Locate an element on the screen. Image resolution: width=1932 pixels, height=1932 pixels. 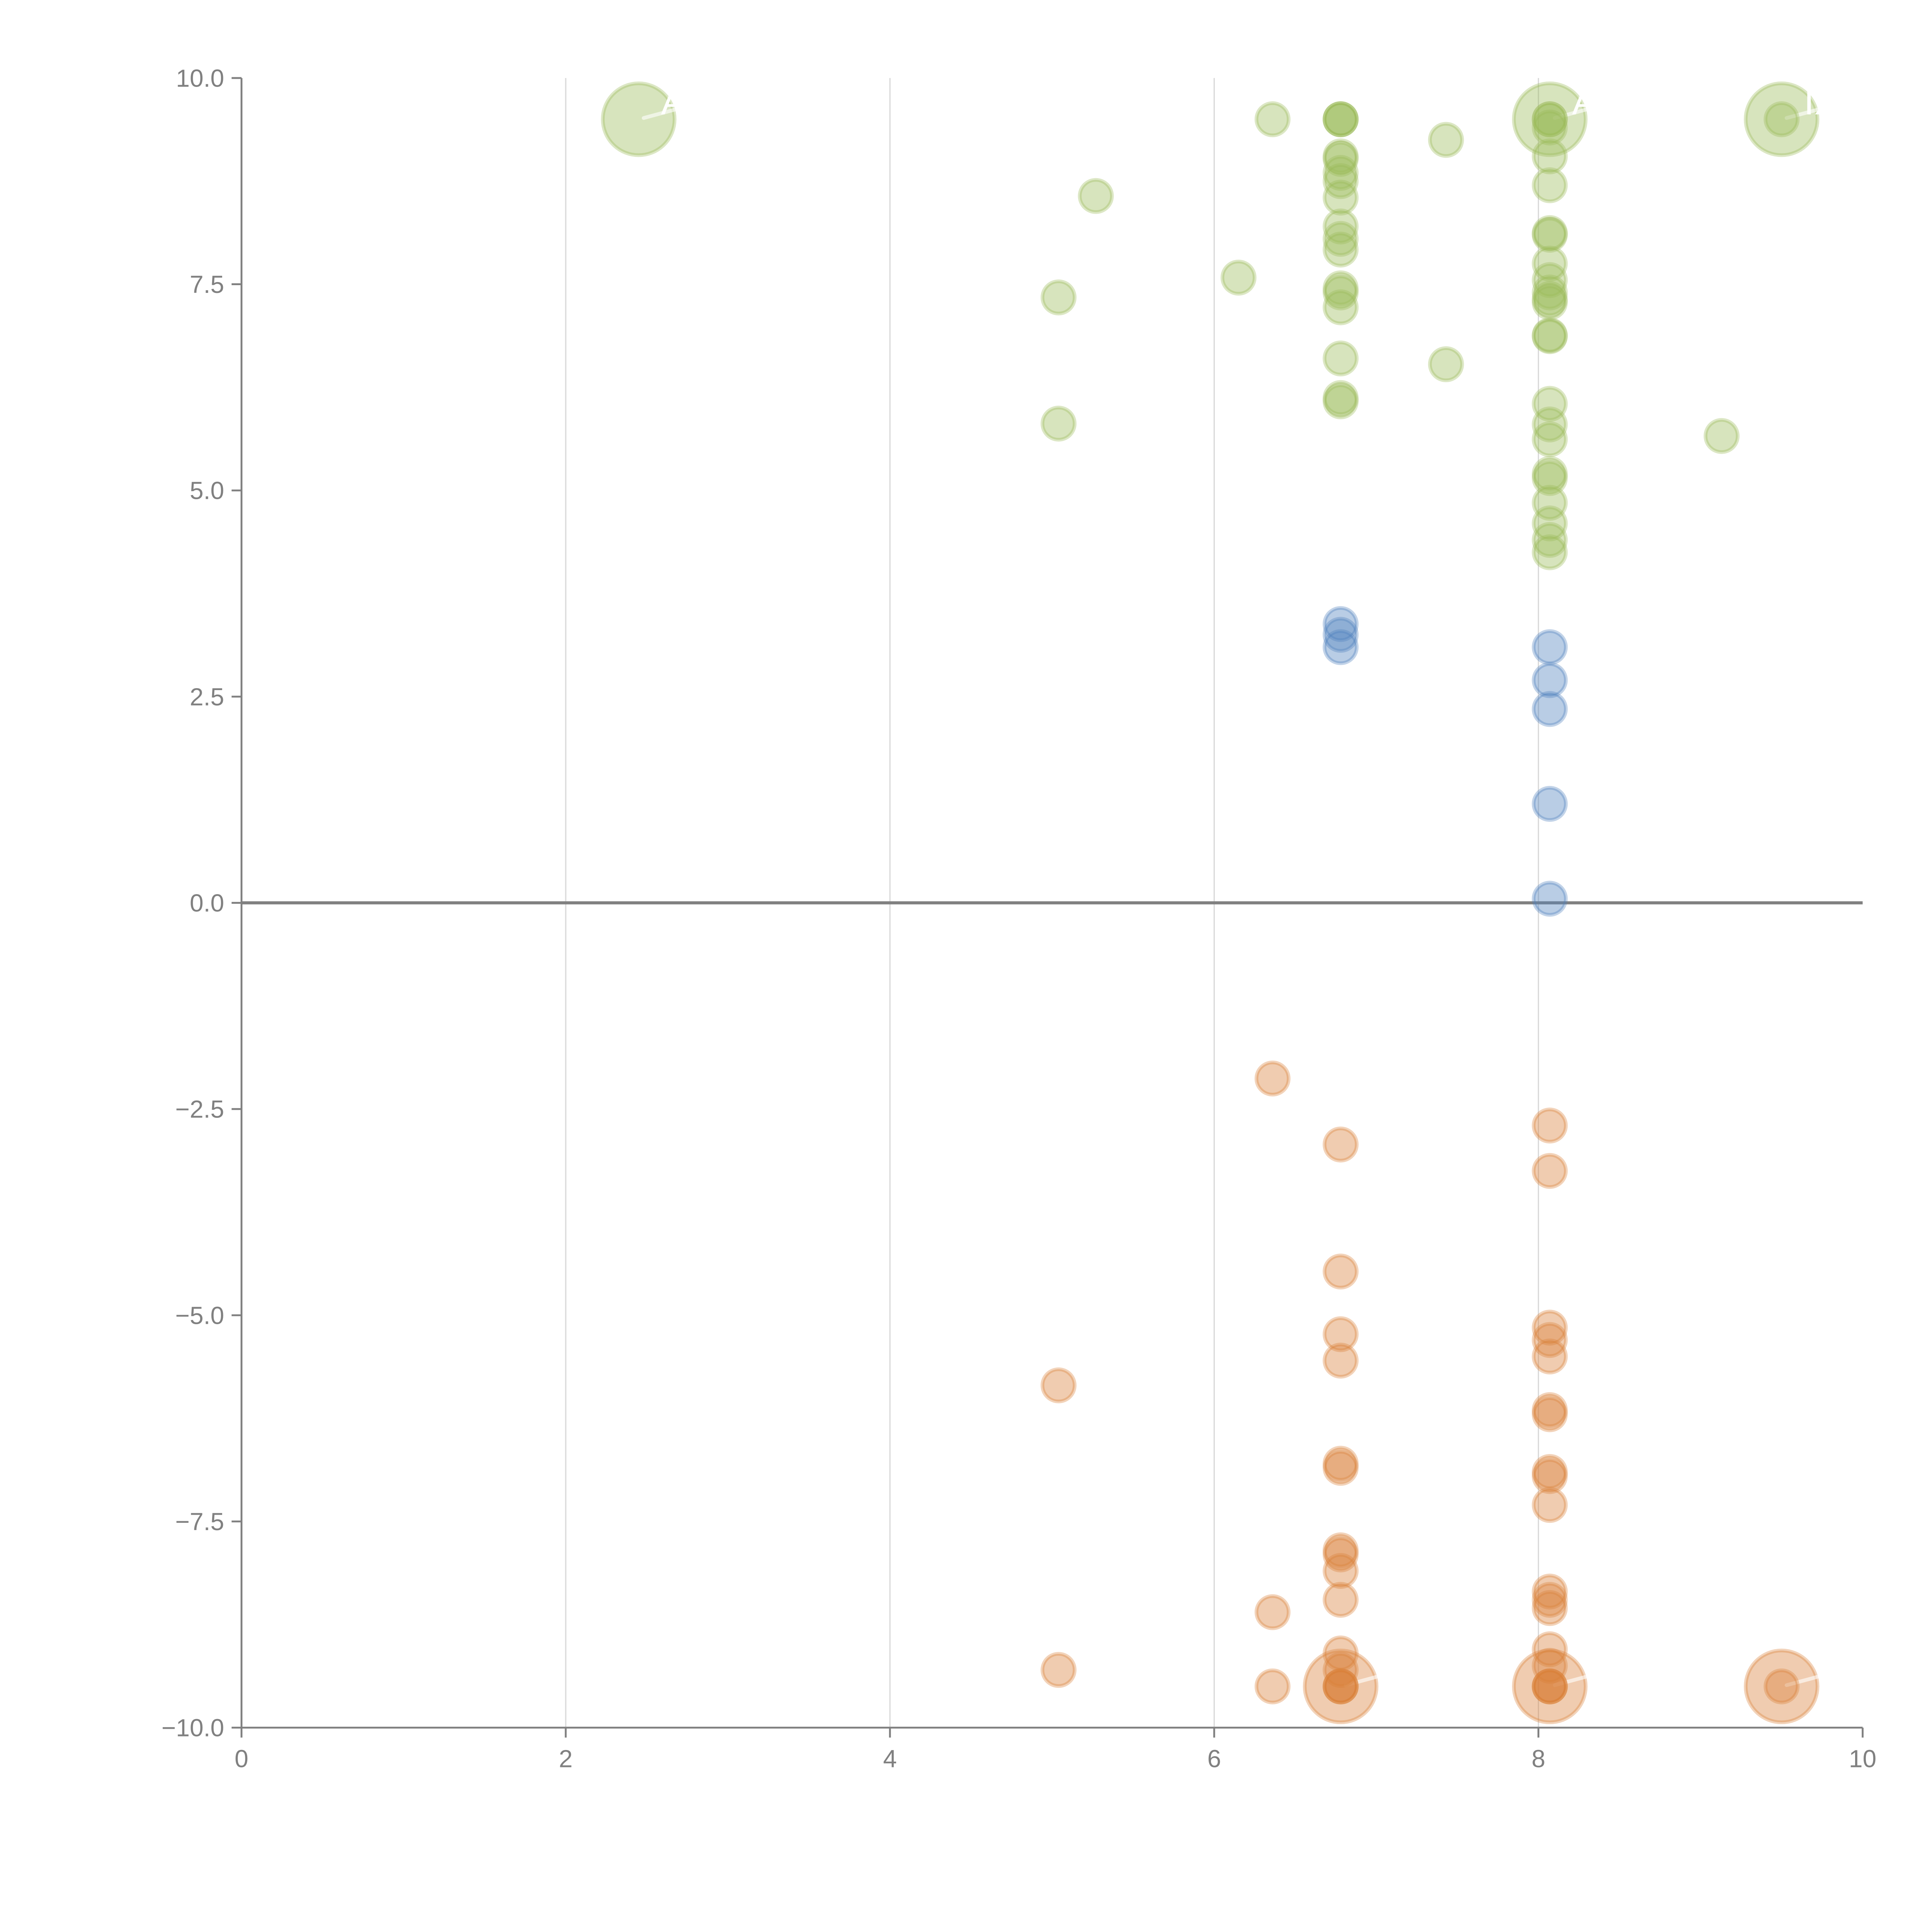
y-tick-label: 0.0 is located at coordinates (207, 903).